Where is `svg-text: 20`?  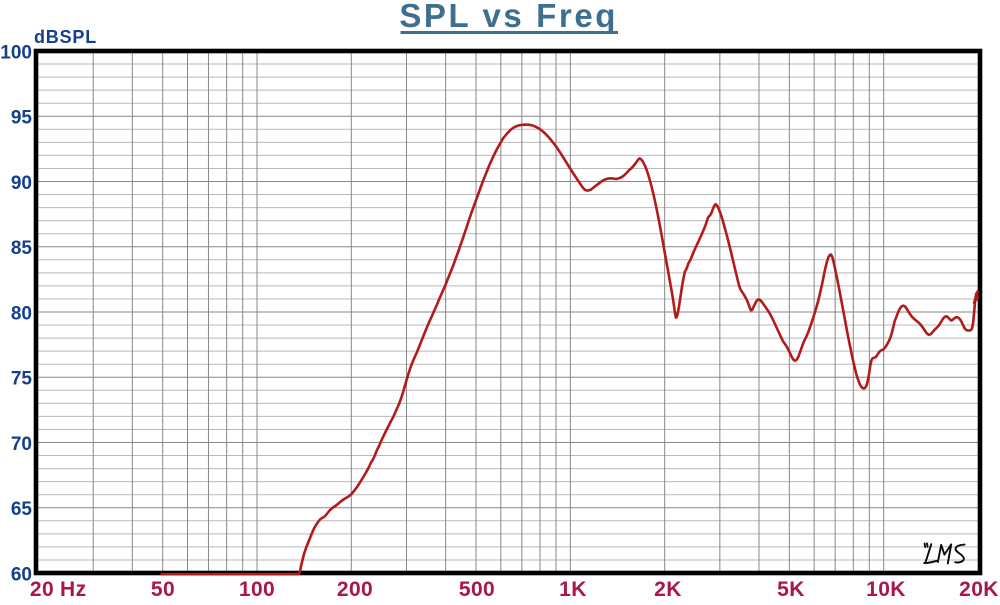
svg-text: 20 is located at coordinates (42, 589).